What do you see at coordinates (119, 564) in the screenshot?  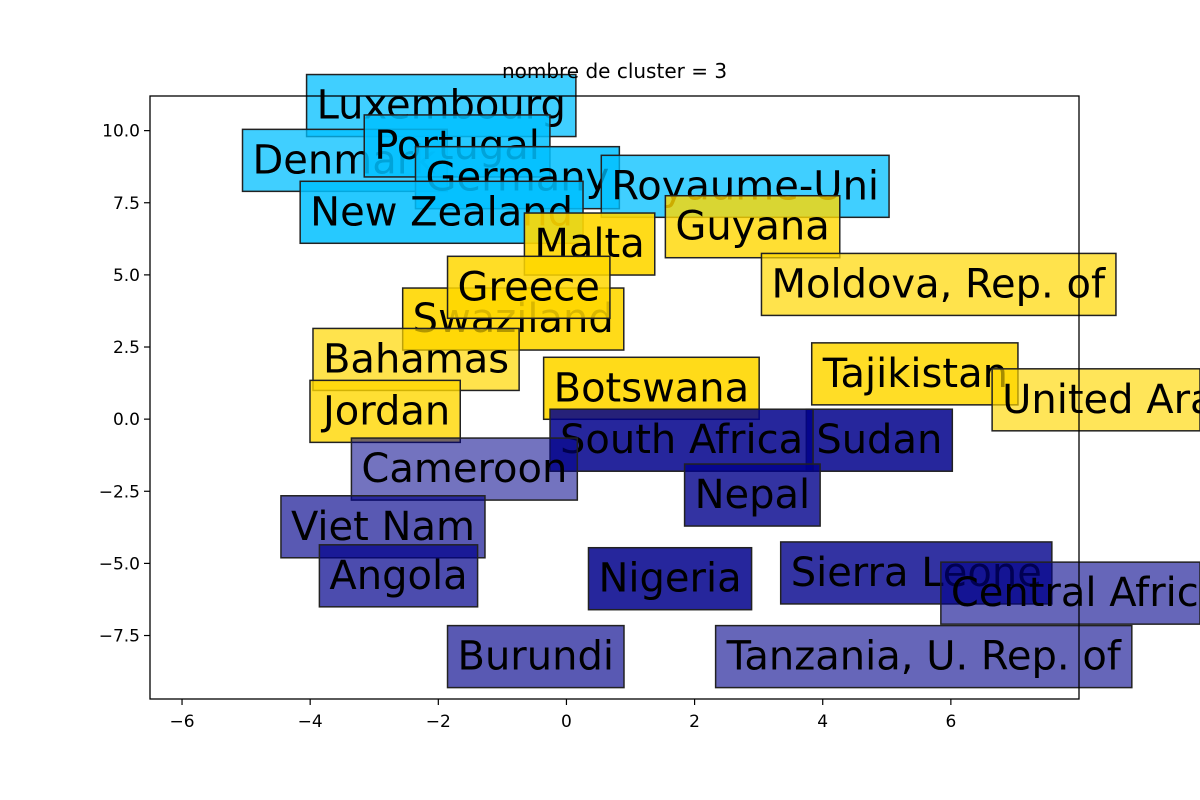 I see `y-tick-label: −5.0` at bounding box center [119, 564].